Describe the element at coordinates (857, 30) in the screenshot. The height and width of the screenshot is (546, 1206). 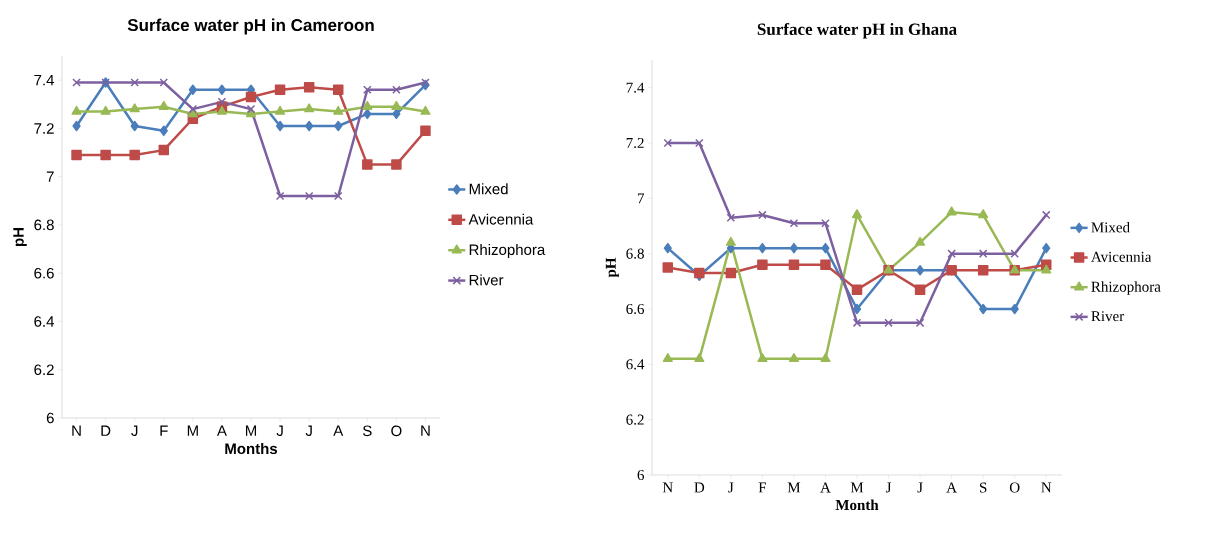
I see `chart-title: Surface water pH in Ghana` at that location.